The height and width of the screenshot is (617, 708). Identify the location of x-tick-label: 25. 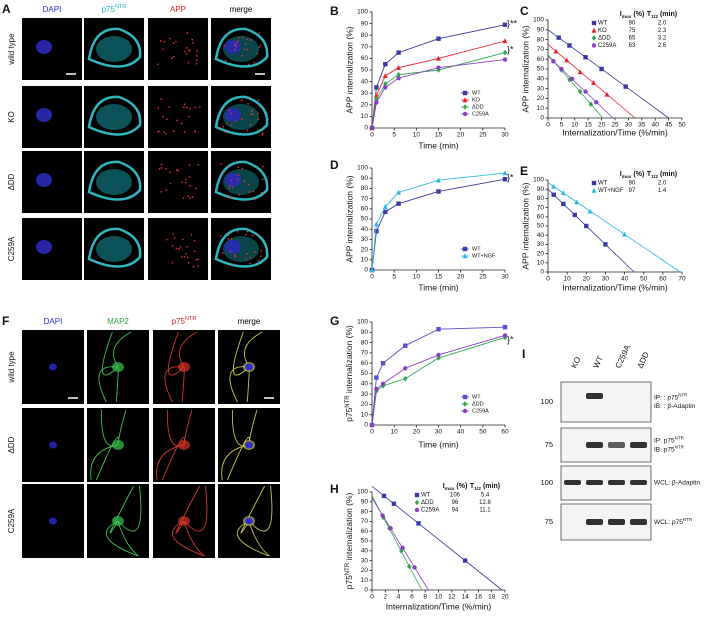
(483, 277).